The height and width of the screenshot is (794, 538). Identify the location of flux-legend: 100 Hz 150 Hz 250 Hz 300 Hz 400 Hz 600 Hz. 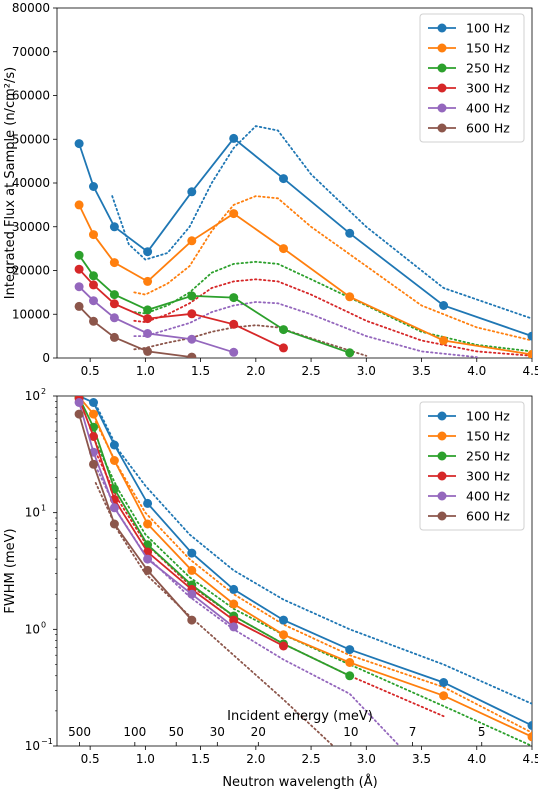
(472, 78).